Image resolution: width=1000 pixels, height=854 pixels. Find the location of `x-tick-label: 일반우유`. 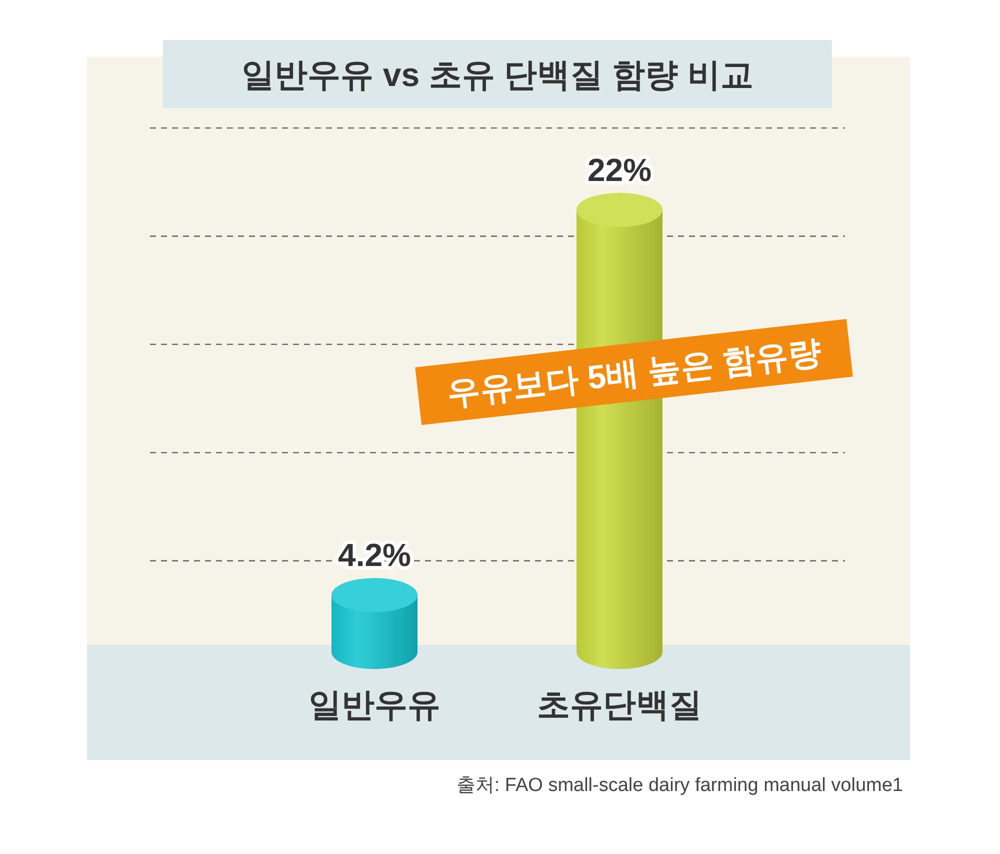

x-tick-label: 일반우유 is located at coordinates (374, 704).